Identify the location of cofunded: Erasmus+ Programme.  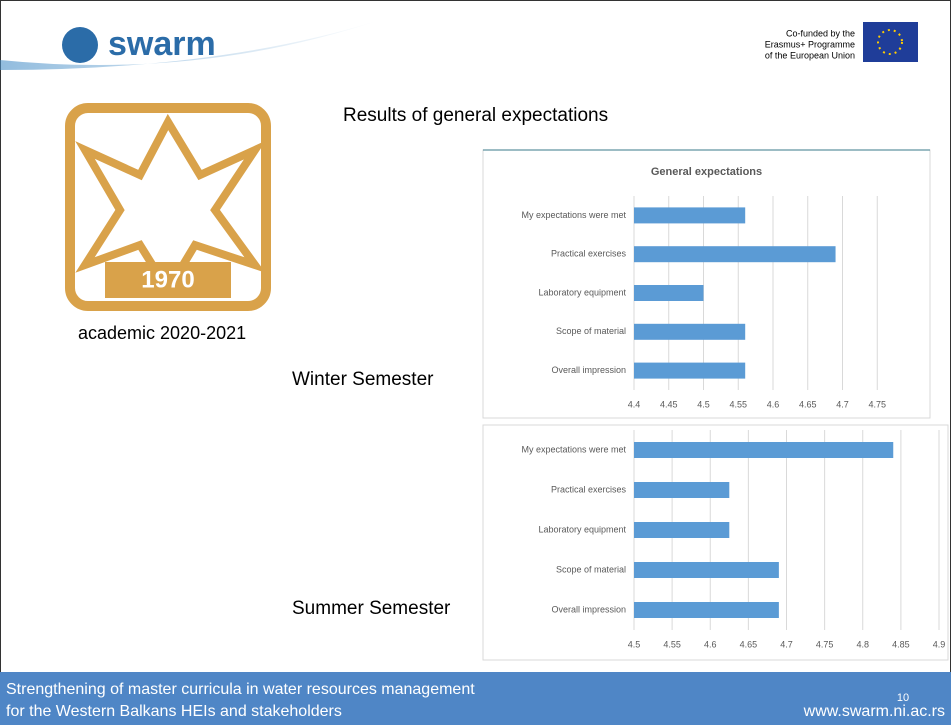
(810, 44).